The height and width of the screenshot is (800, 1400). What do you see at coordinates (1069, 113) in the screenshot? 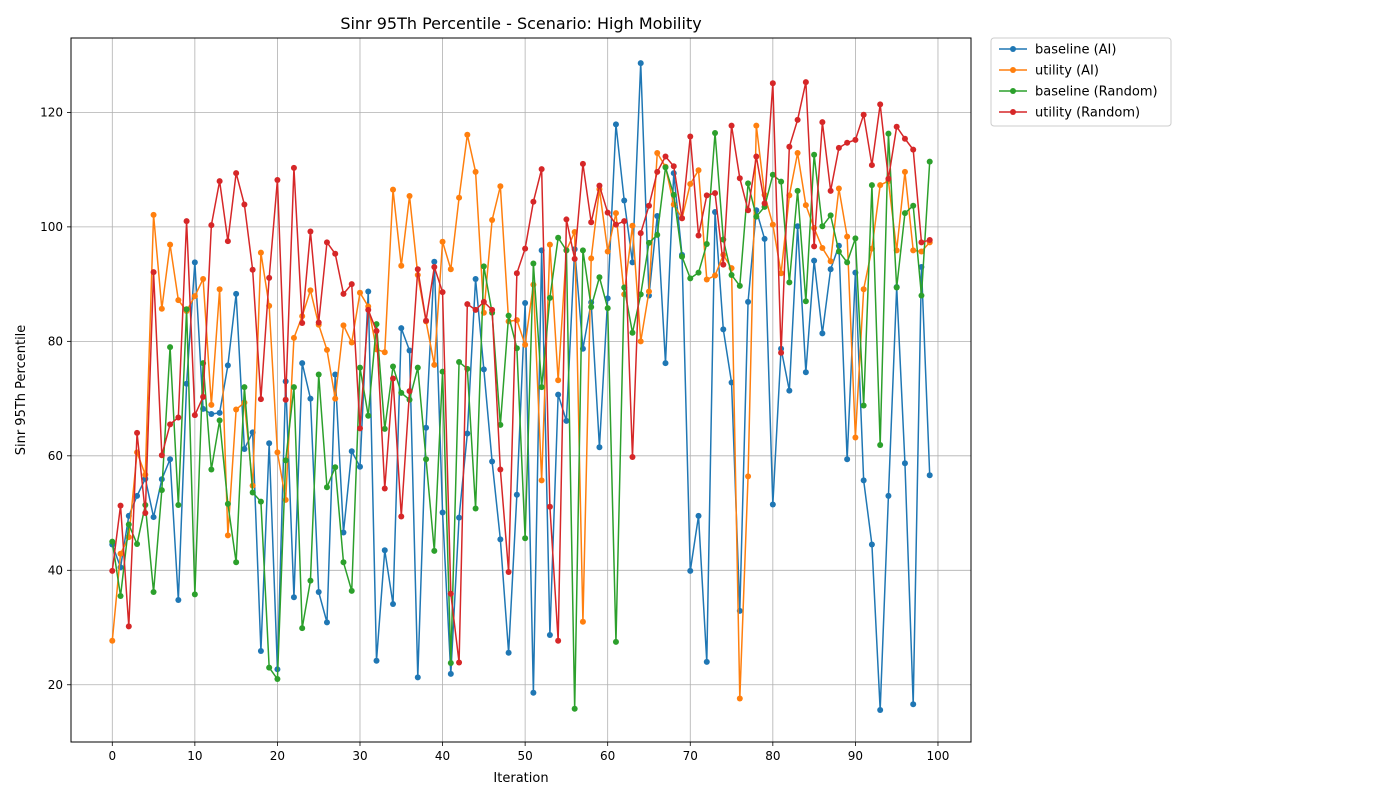
I see `legend-item: utility (Random)` at bounding box center [1069, 113].